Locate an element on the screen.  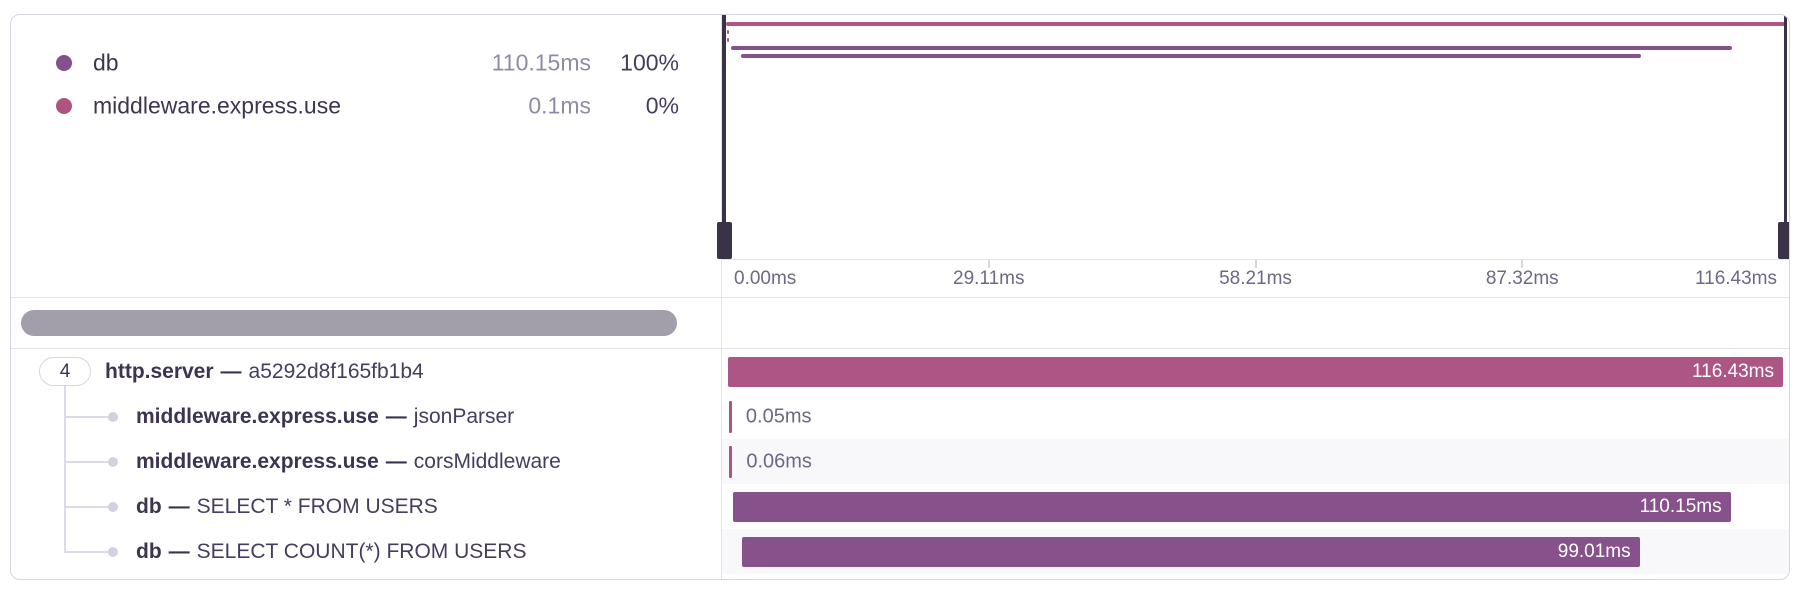
span-tree-row: 4 http.server — a5292d8f165fb1b4 is located at coordinates (366, 371).